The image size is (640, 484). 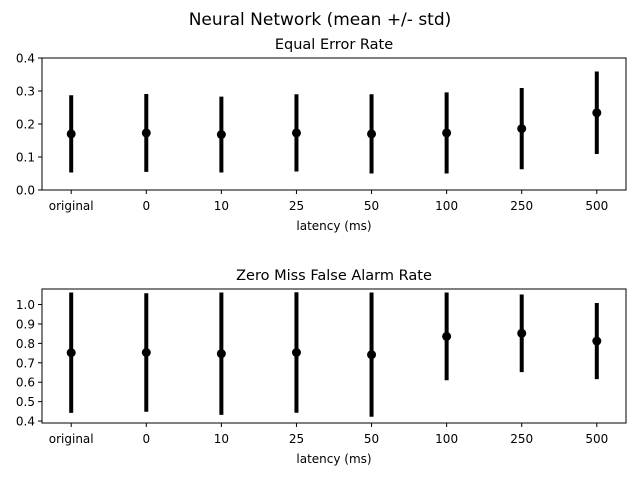 I want to click on y-tick-label: 0.2, so click(x=25, y=125).